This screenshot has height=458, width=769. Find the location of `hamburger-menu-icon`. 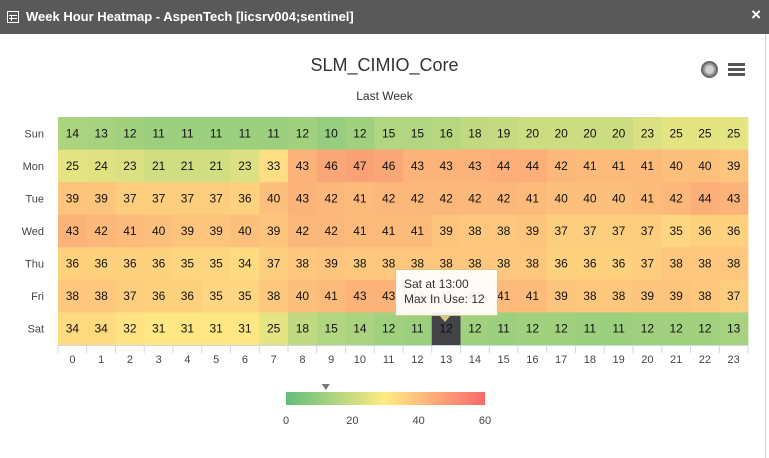

hamburger-menu-icon is located at coordinates (736, 69).